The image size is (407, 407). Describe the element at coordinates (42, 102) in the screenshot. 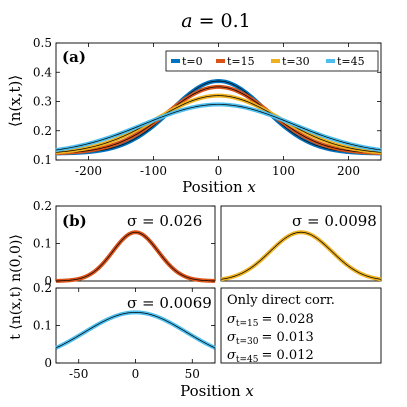

I see `ytick-label: 0.3` at that location.